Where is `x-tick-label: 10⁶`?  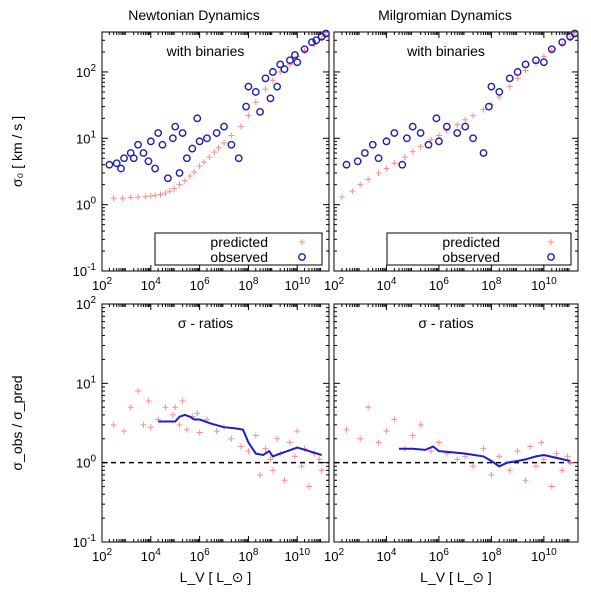 x-tick-label: 10⁶ is located at coordinates (439, 284).